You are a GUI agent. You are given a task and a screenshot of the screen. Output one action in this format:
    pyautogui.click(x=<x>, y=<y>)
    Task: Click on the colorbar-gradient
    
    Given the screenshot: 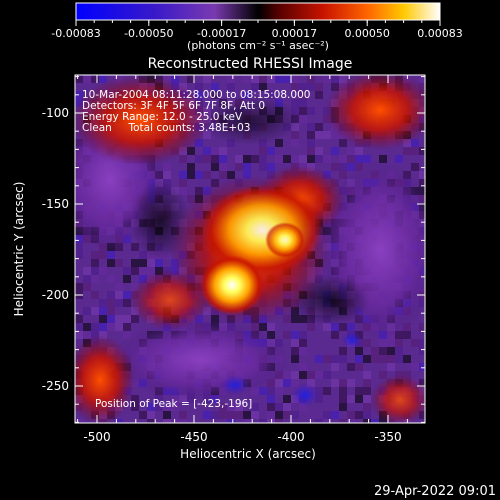 What is the action you would take?
    pyautogui.click(x=258, y=11)
    